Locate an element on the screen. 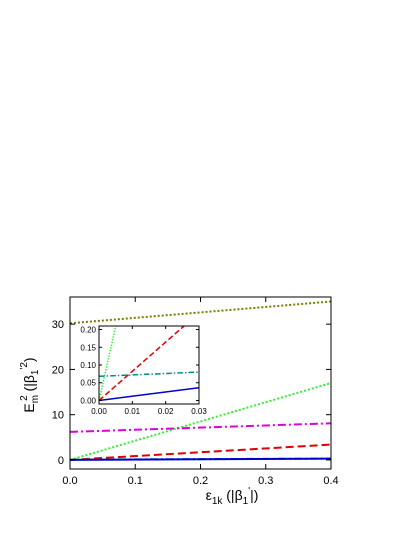  main-y-tick-label: 30 is located at coordinates (58, 325).